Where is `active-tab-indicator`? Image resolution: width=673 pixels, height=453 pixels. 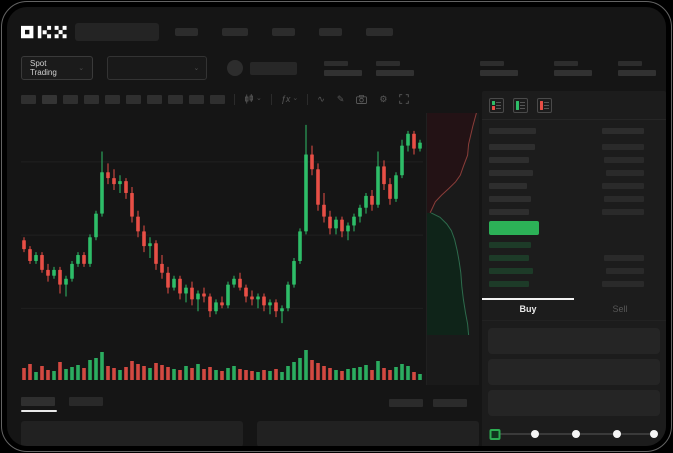
active-tab-indicator is located at coordinates (39, 411).